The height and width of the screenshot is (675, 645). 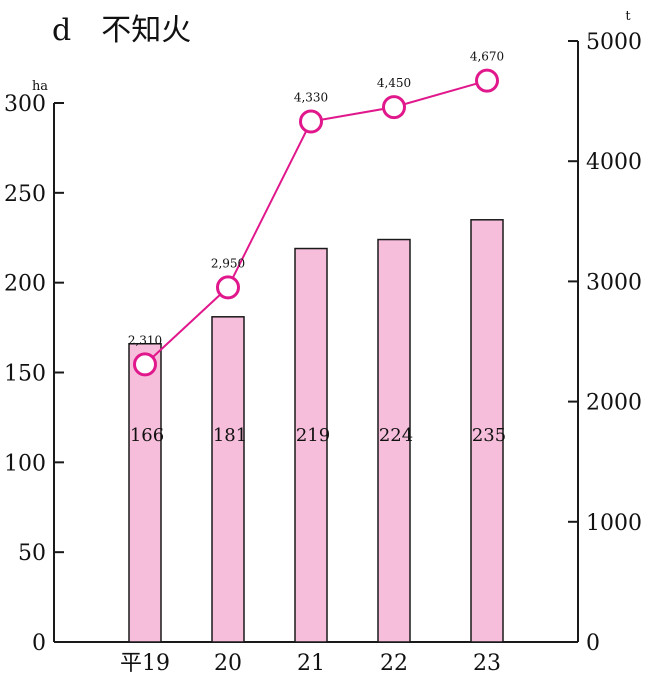 What do you see at coordinates (614, 42) in the screenshot?
I see `right-tick-label: 5000` at bounding box center [614, 42].